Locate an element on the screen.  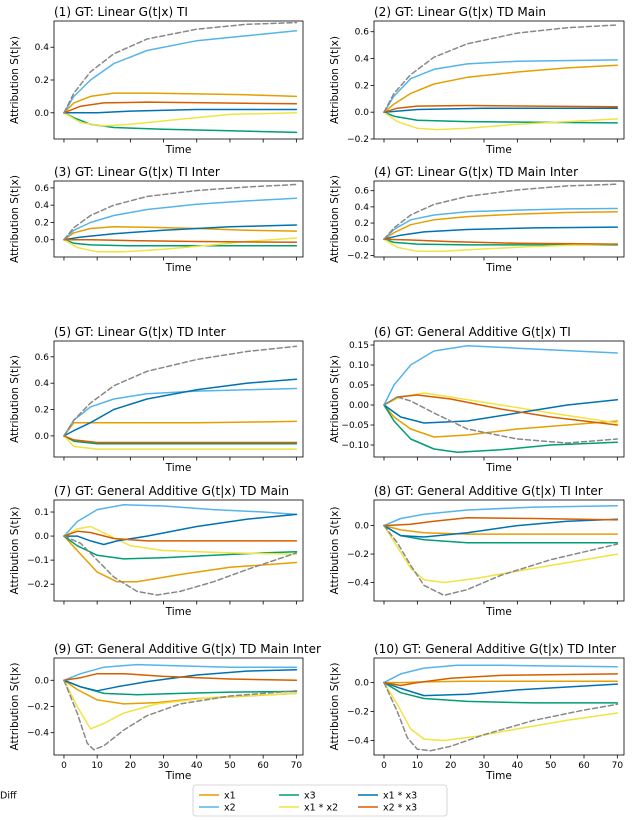
legend-label-x2: x2 is located at coordinates (230, 808).